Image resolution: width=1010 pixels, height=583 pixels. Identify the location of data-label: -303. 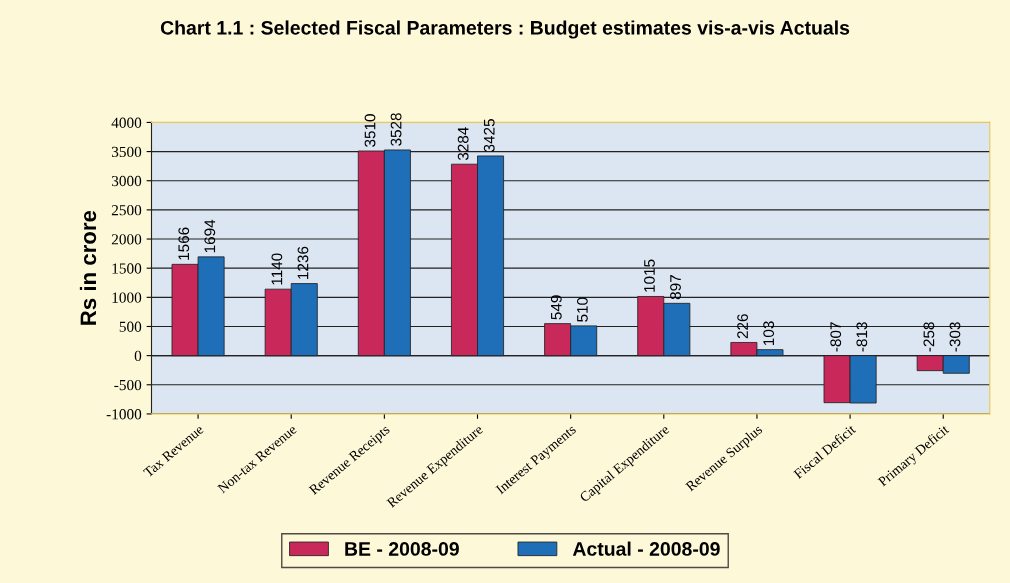
(955, 337).